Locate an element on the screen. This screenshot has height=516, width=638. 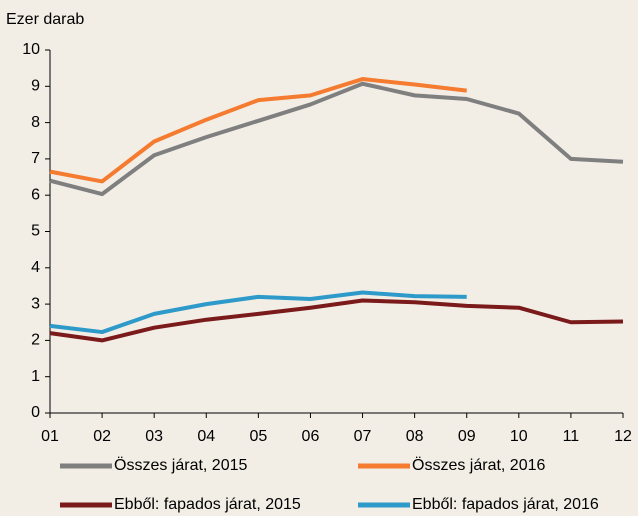
y-tick-label: 9 is located at coordinates (35, 86).